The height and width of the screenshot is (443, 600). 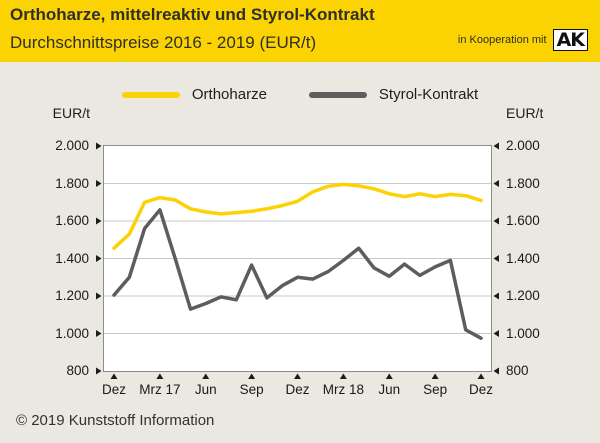 I want to click on y-tick-label-left: 2.000, so click(x=72, y=145).